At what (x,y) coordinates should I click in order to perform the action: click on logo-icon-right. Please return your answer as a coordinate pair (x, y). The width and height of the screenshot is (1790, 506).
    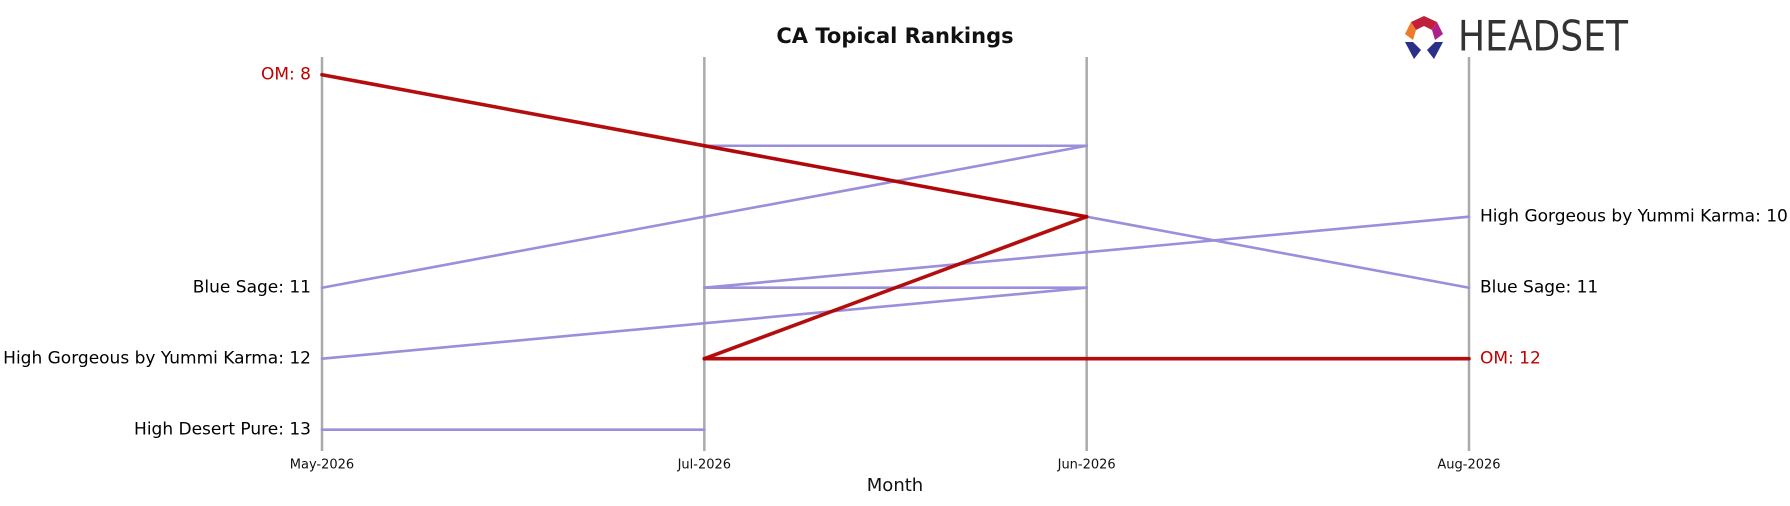
    Looking at the image, I should click on (1437, 31).